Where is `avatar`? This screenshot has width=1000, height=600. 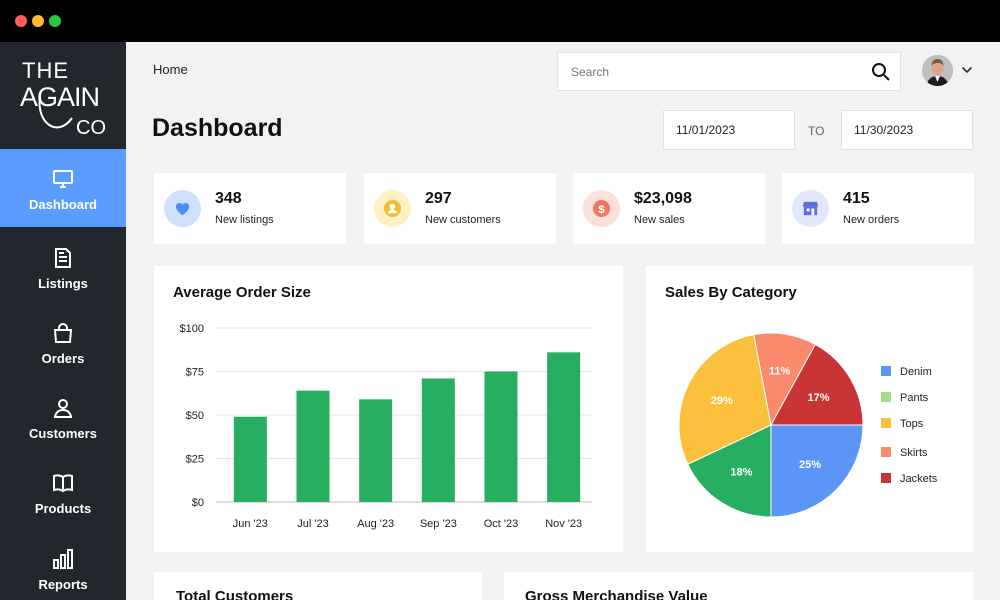 avatar is located at coordinates (937, 70).